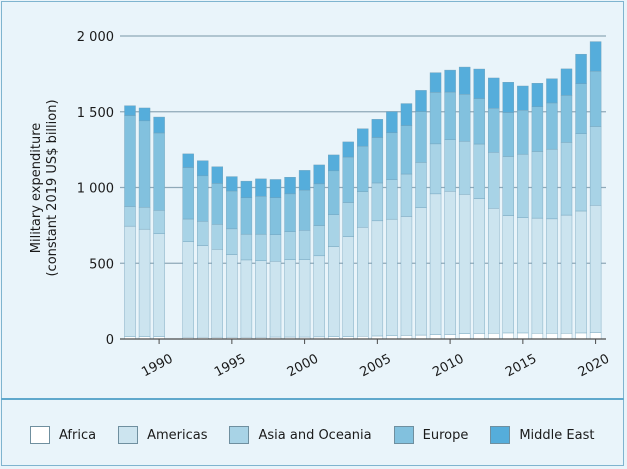 This screenshot has width=627, height=469. I want to click on bar-americas-1994, so click(217, 293).